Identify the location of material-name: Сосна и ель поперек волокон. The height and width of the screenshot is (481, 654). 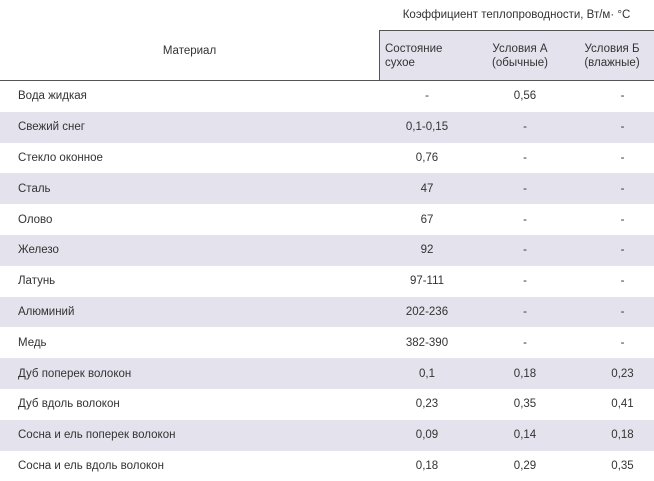
(97, 435).